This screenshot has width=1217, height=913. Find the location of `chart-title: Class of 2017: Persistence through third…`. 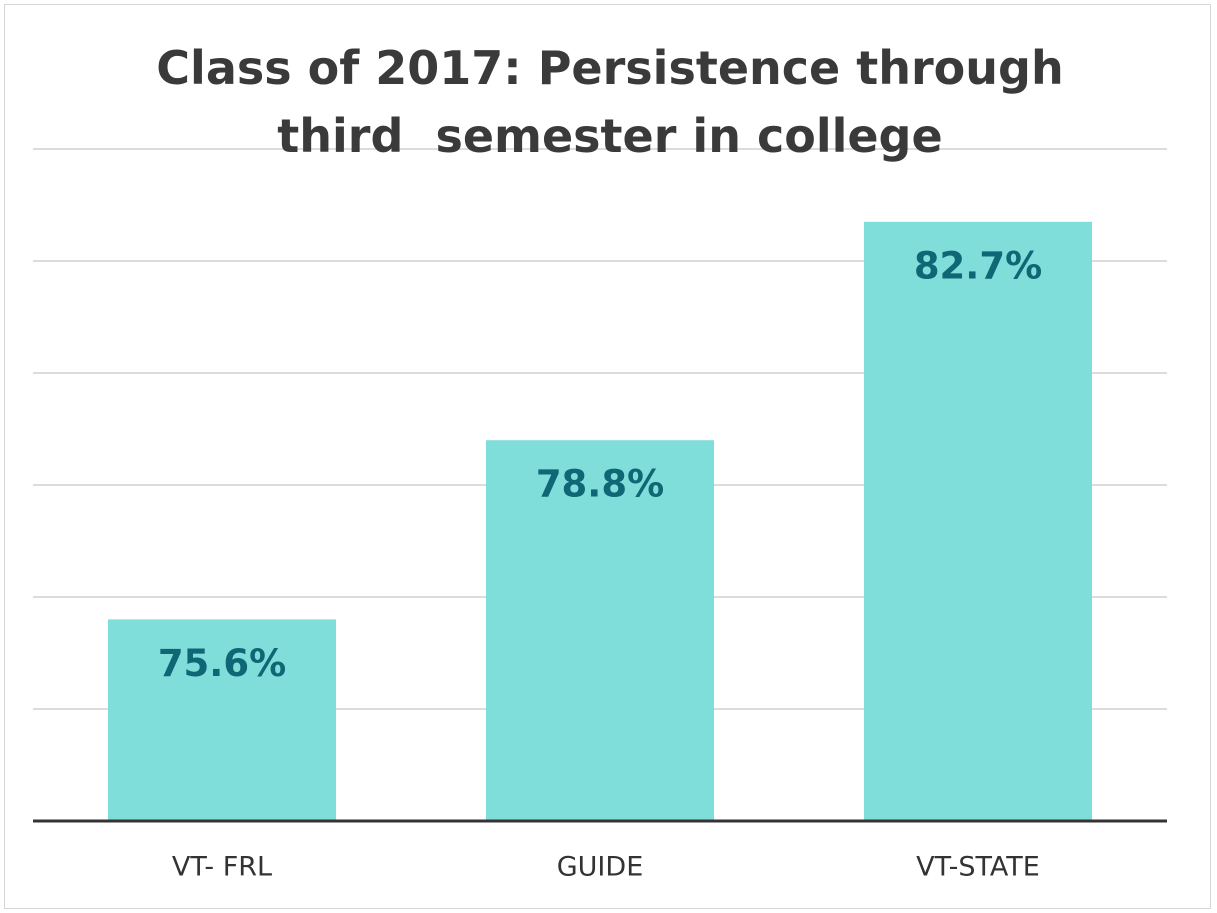

chart-title: Class of 2017: Persistence through third… is located at coordinates (618, 102).